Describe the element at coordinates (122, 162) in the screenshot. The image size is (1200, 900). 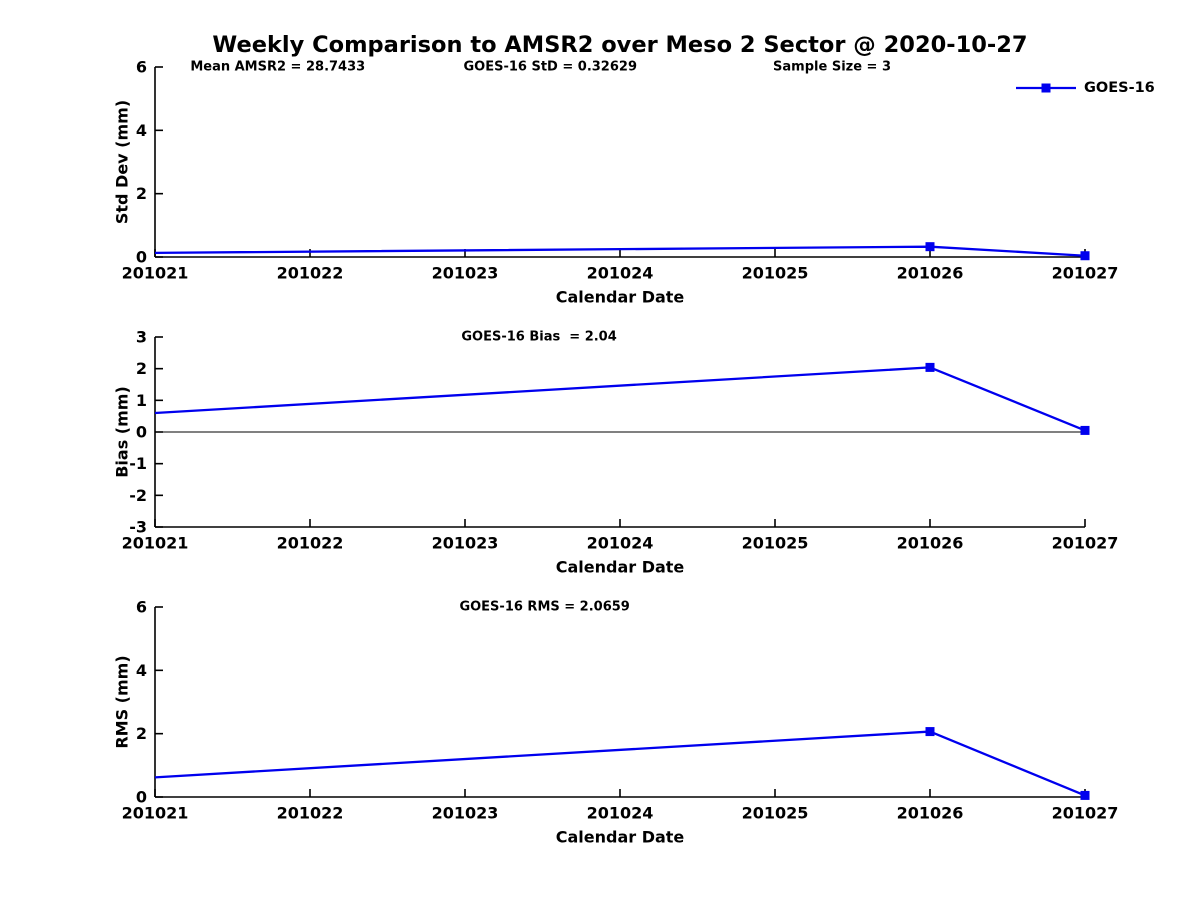
I see `y-axis-label: Std Dev (mm)` at that location.